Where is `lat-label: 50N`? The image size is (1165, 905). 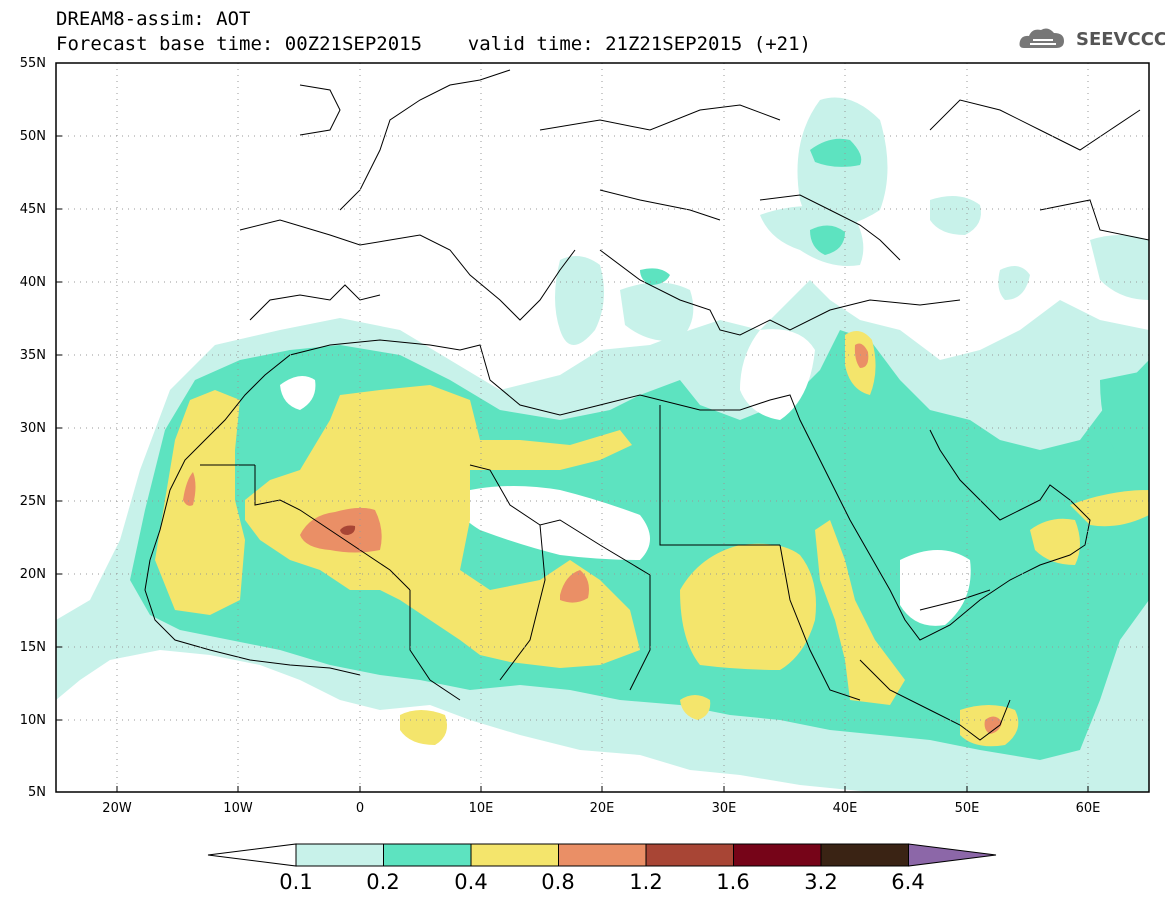 lat-label: 50N is located at coordinates (32, 136).